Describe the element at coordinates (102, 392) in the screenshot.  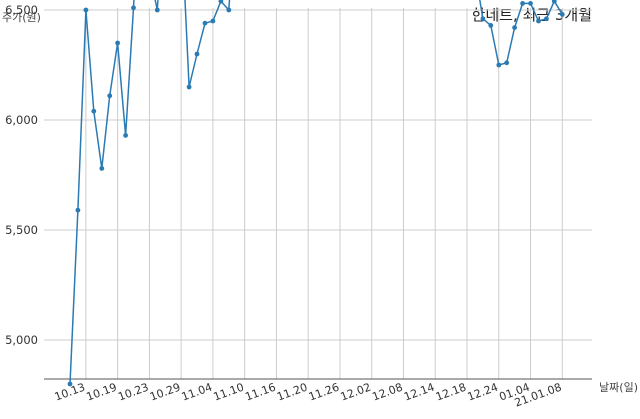
I see `x-tick-label: 10.19` at that location.